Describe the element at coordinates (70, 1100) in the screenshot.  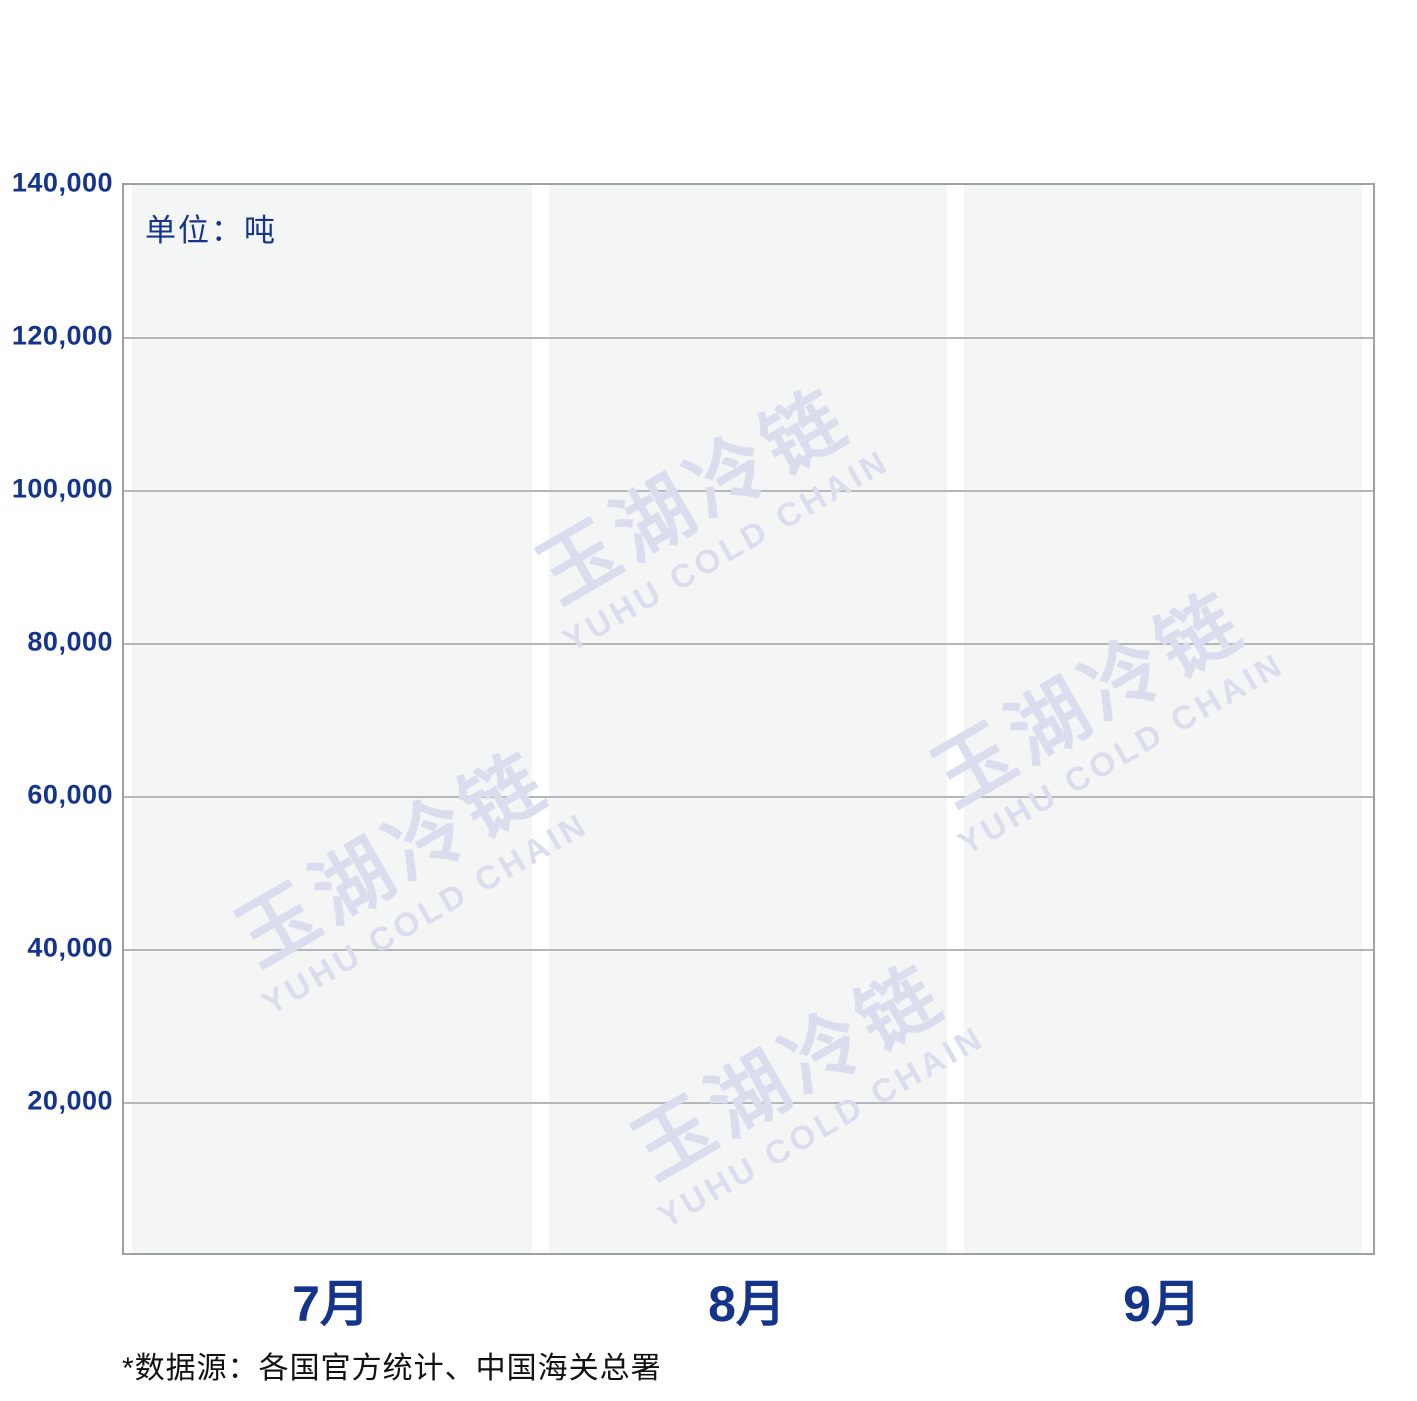
I see `y-axis-label: 20,000` at that location.